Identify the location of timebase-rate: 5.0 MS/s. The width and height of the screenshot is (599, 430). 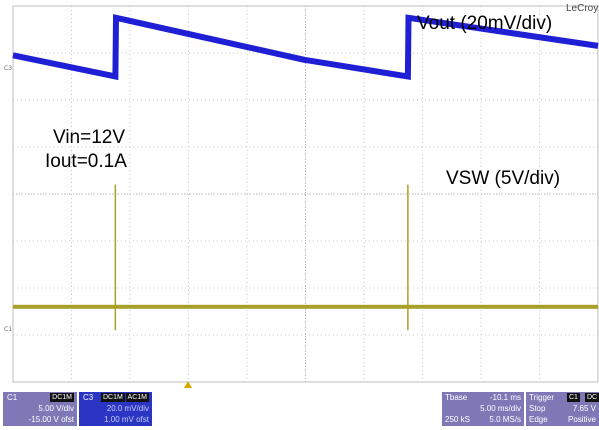
(505, 419).